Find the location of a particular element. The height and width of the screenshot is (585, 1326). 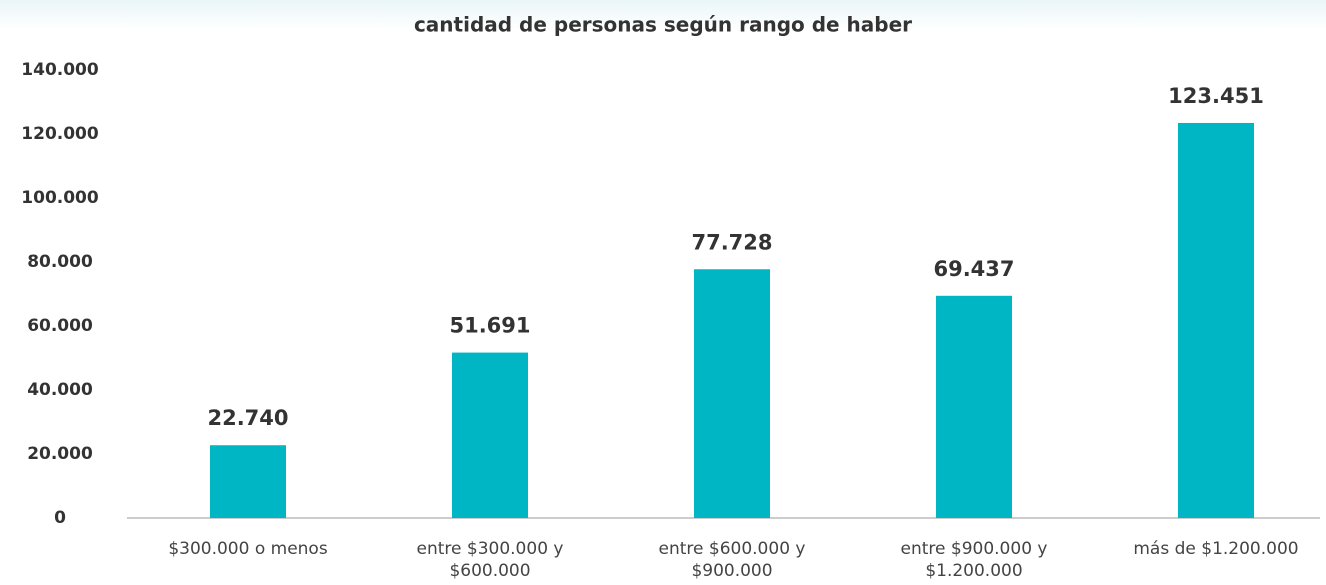

y-tick-label: 100.000 is located at coordinates (60, 198).